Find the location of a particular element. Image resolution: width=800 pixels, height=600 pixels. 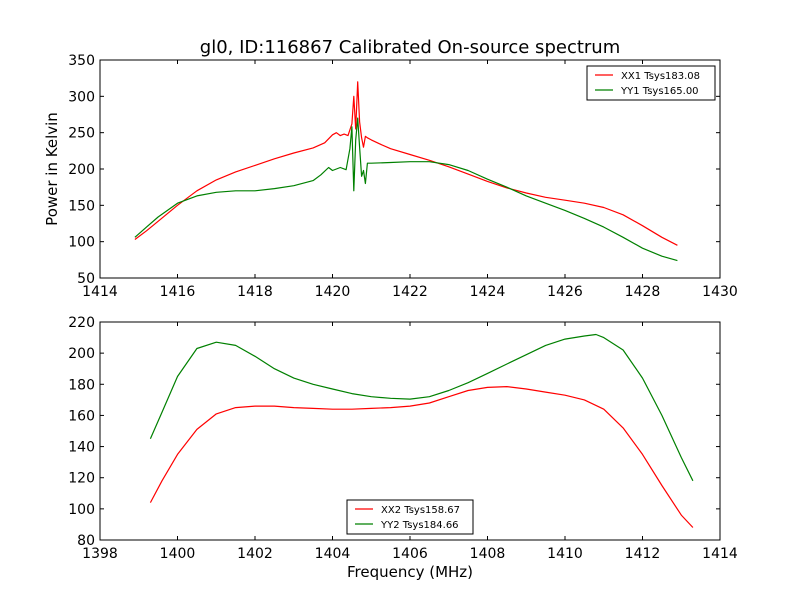

y-tick-label: 140 is located at coordinates (81, 448).